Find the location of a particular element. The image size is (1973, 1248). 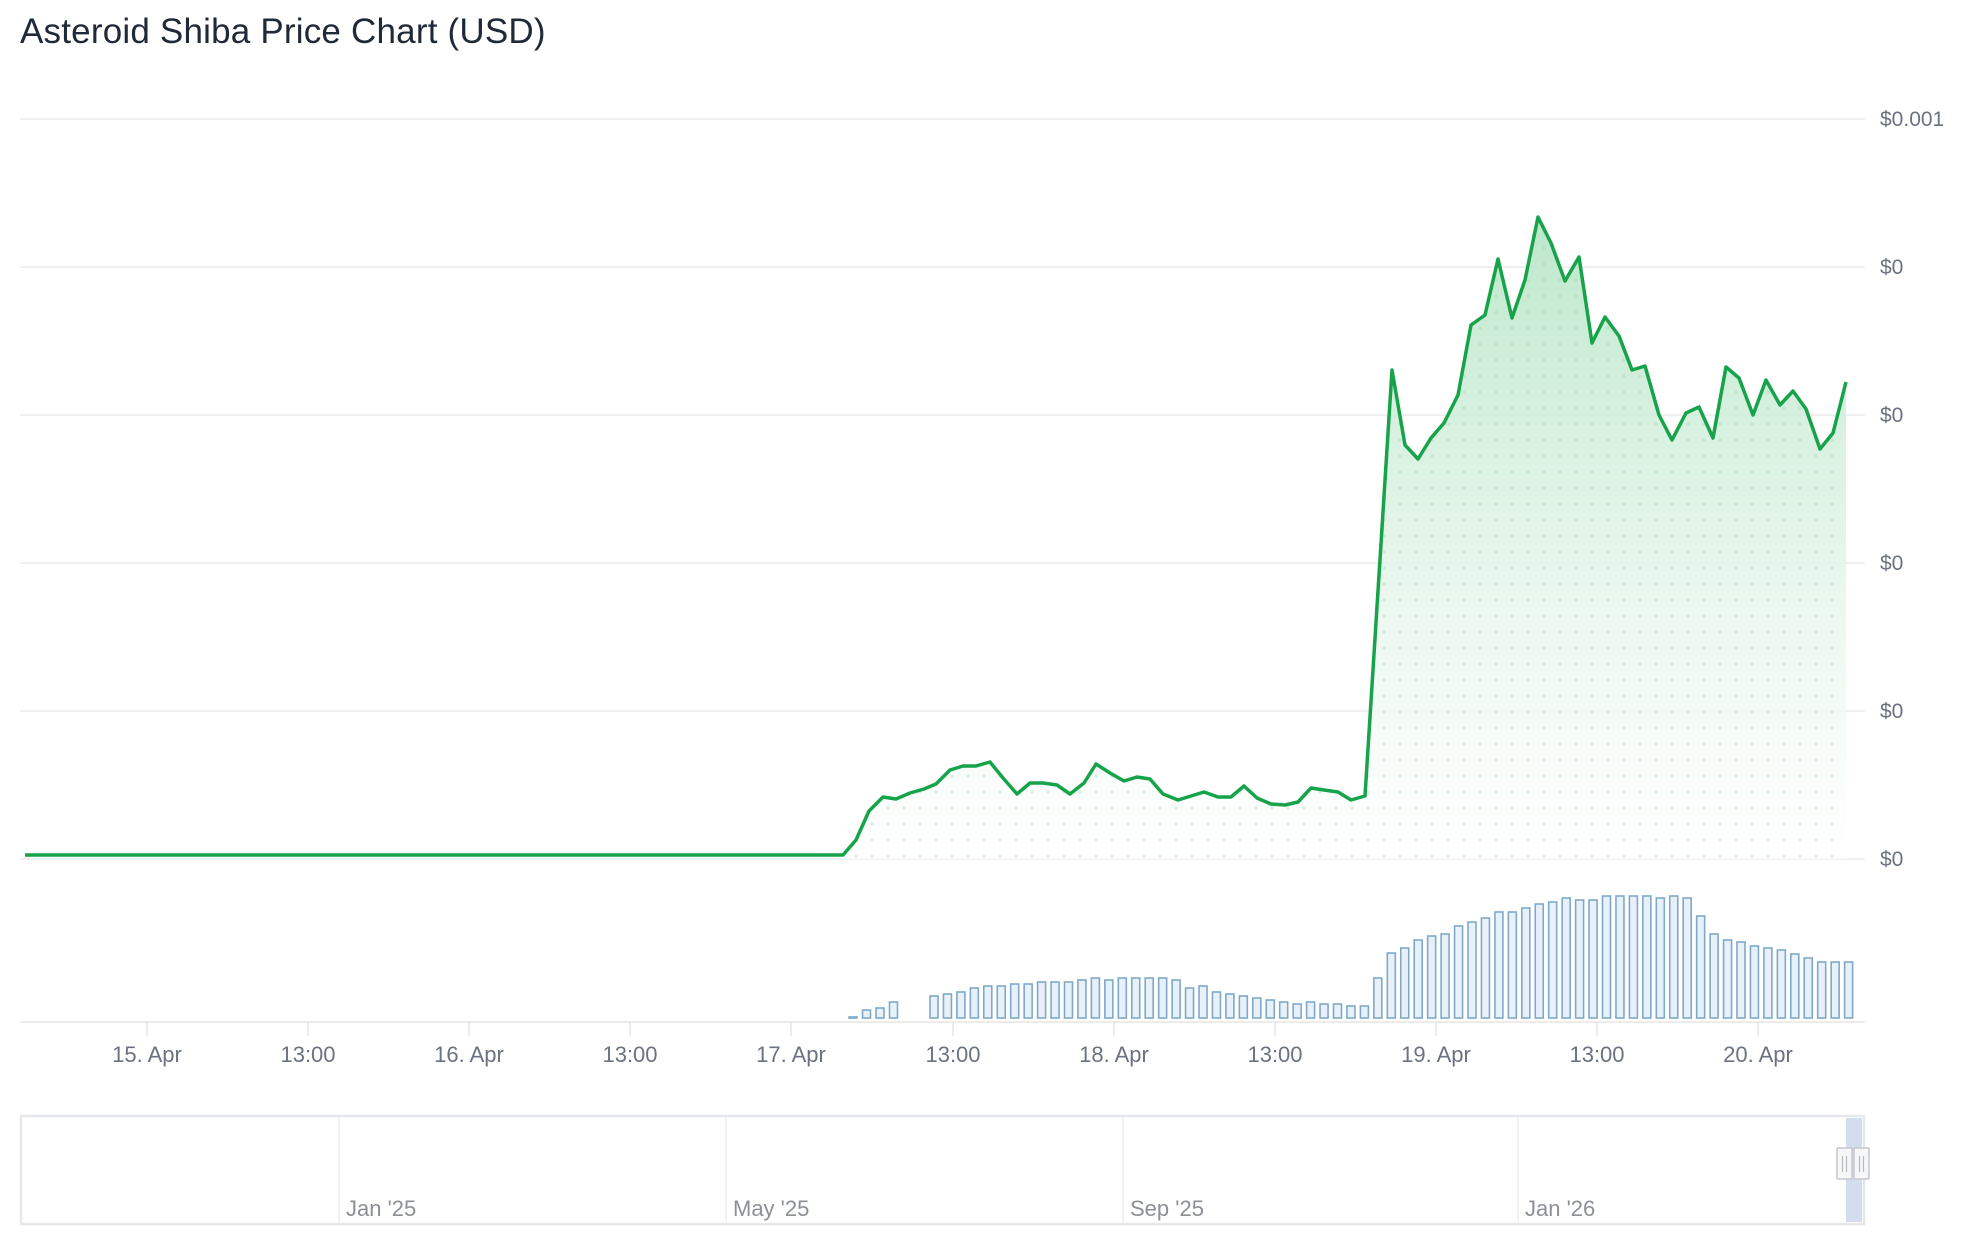

x-axis-label: 17. Apr is located at coordinates (791, 1054).